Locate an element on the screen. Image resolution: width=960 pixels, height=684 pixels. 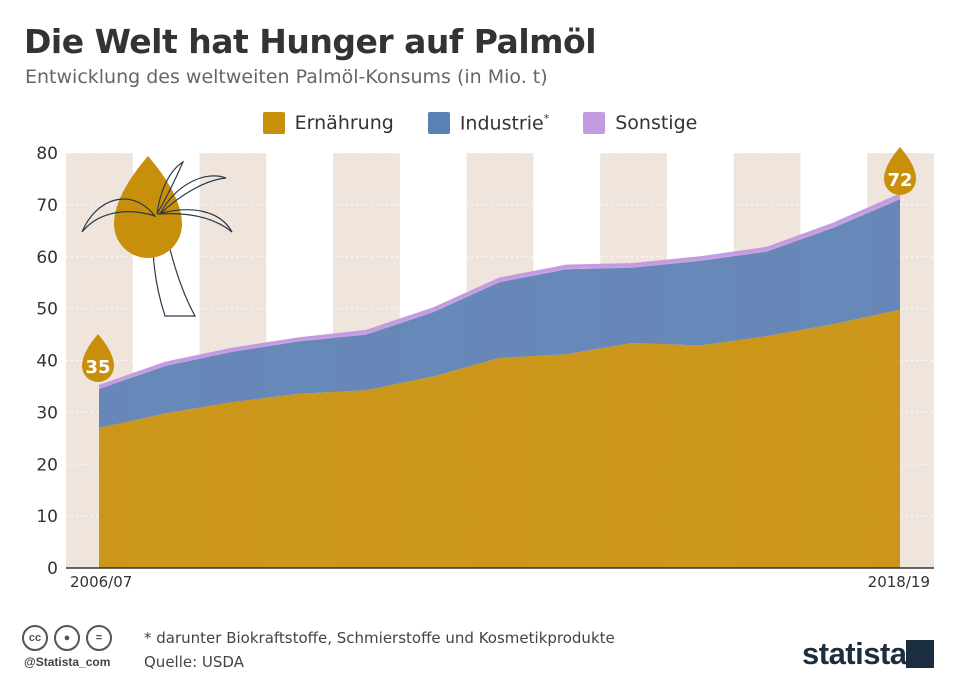
y-tick-label: 80 is located at coordinates (47, 154).